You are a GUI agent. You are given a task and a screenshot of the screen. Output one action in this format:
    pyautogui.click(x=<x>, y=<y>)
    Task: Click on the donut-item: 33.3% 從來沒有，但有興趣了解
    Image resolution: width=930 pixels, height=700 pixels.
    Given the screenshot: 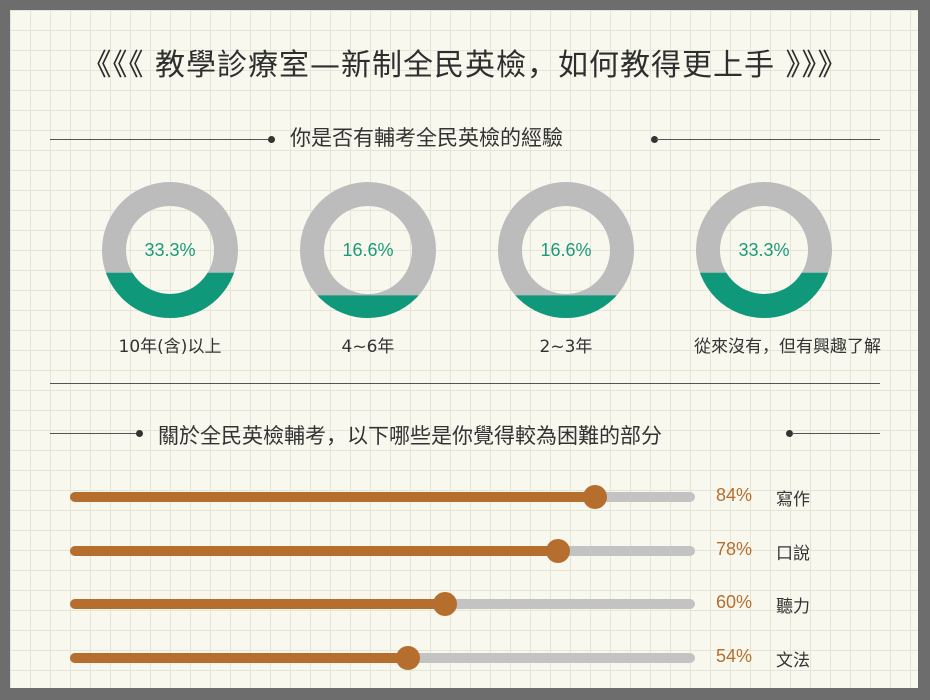 What is the action you would take?
    pyautogui.click(x=787, y=268)
    